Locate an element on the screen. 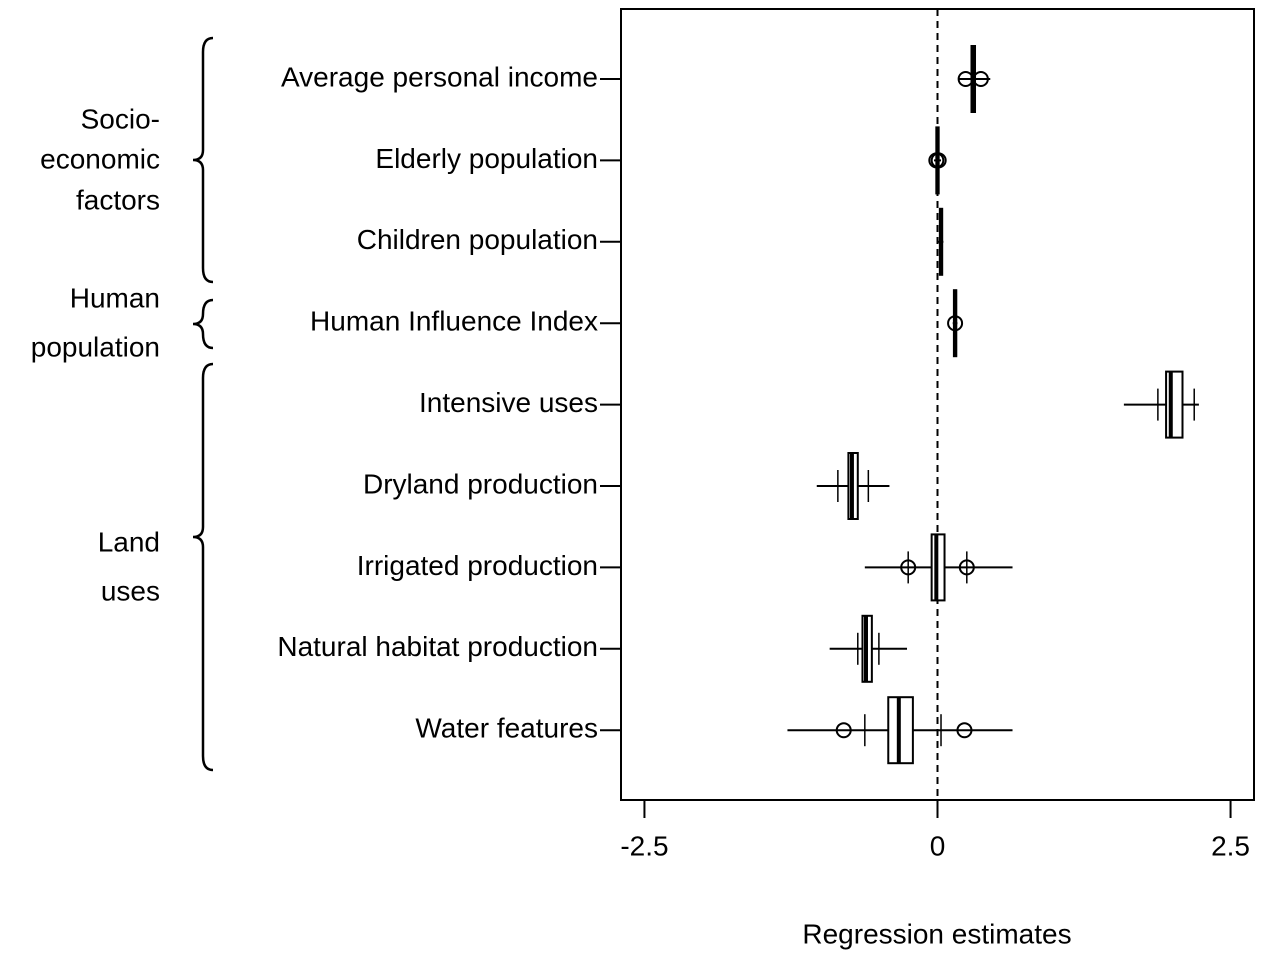 The image size is (1268, 953). y-tick-label: Human Influence Index is located at coordinates (454, 321).